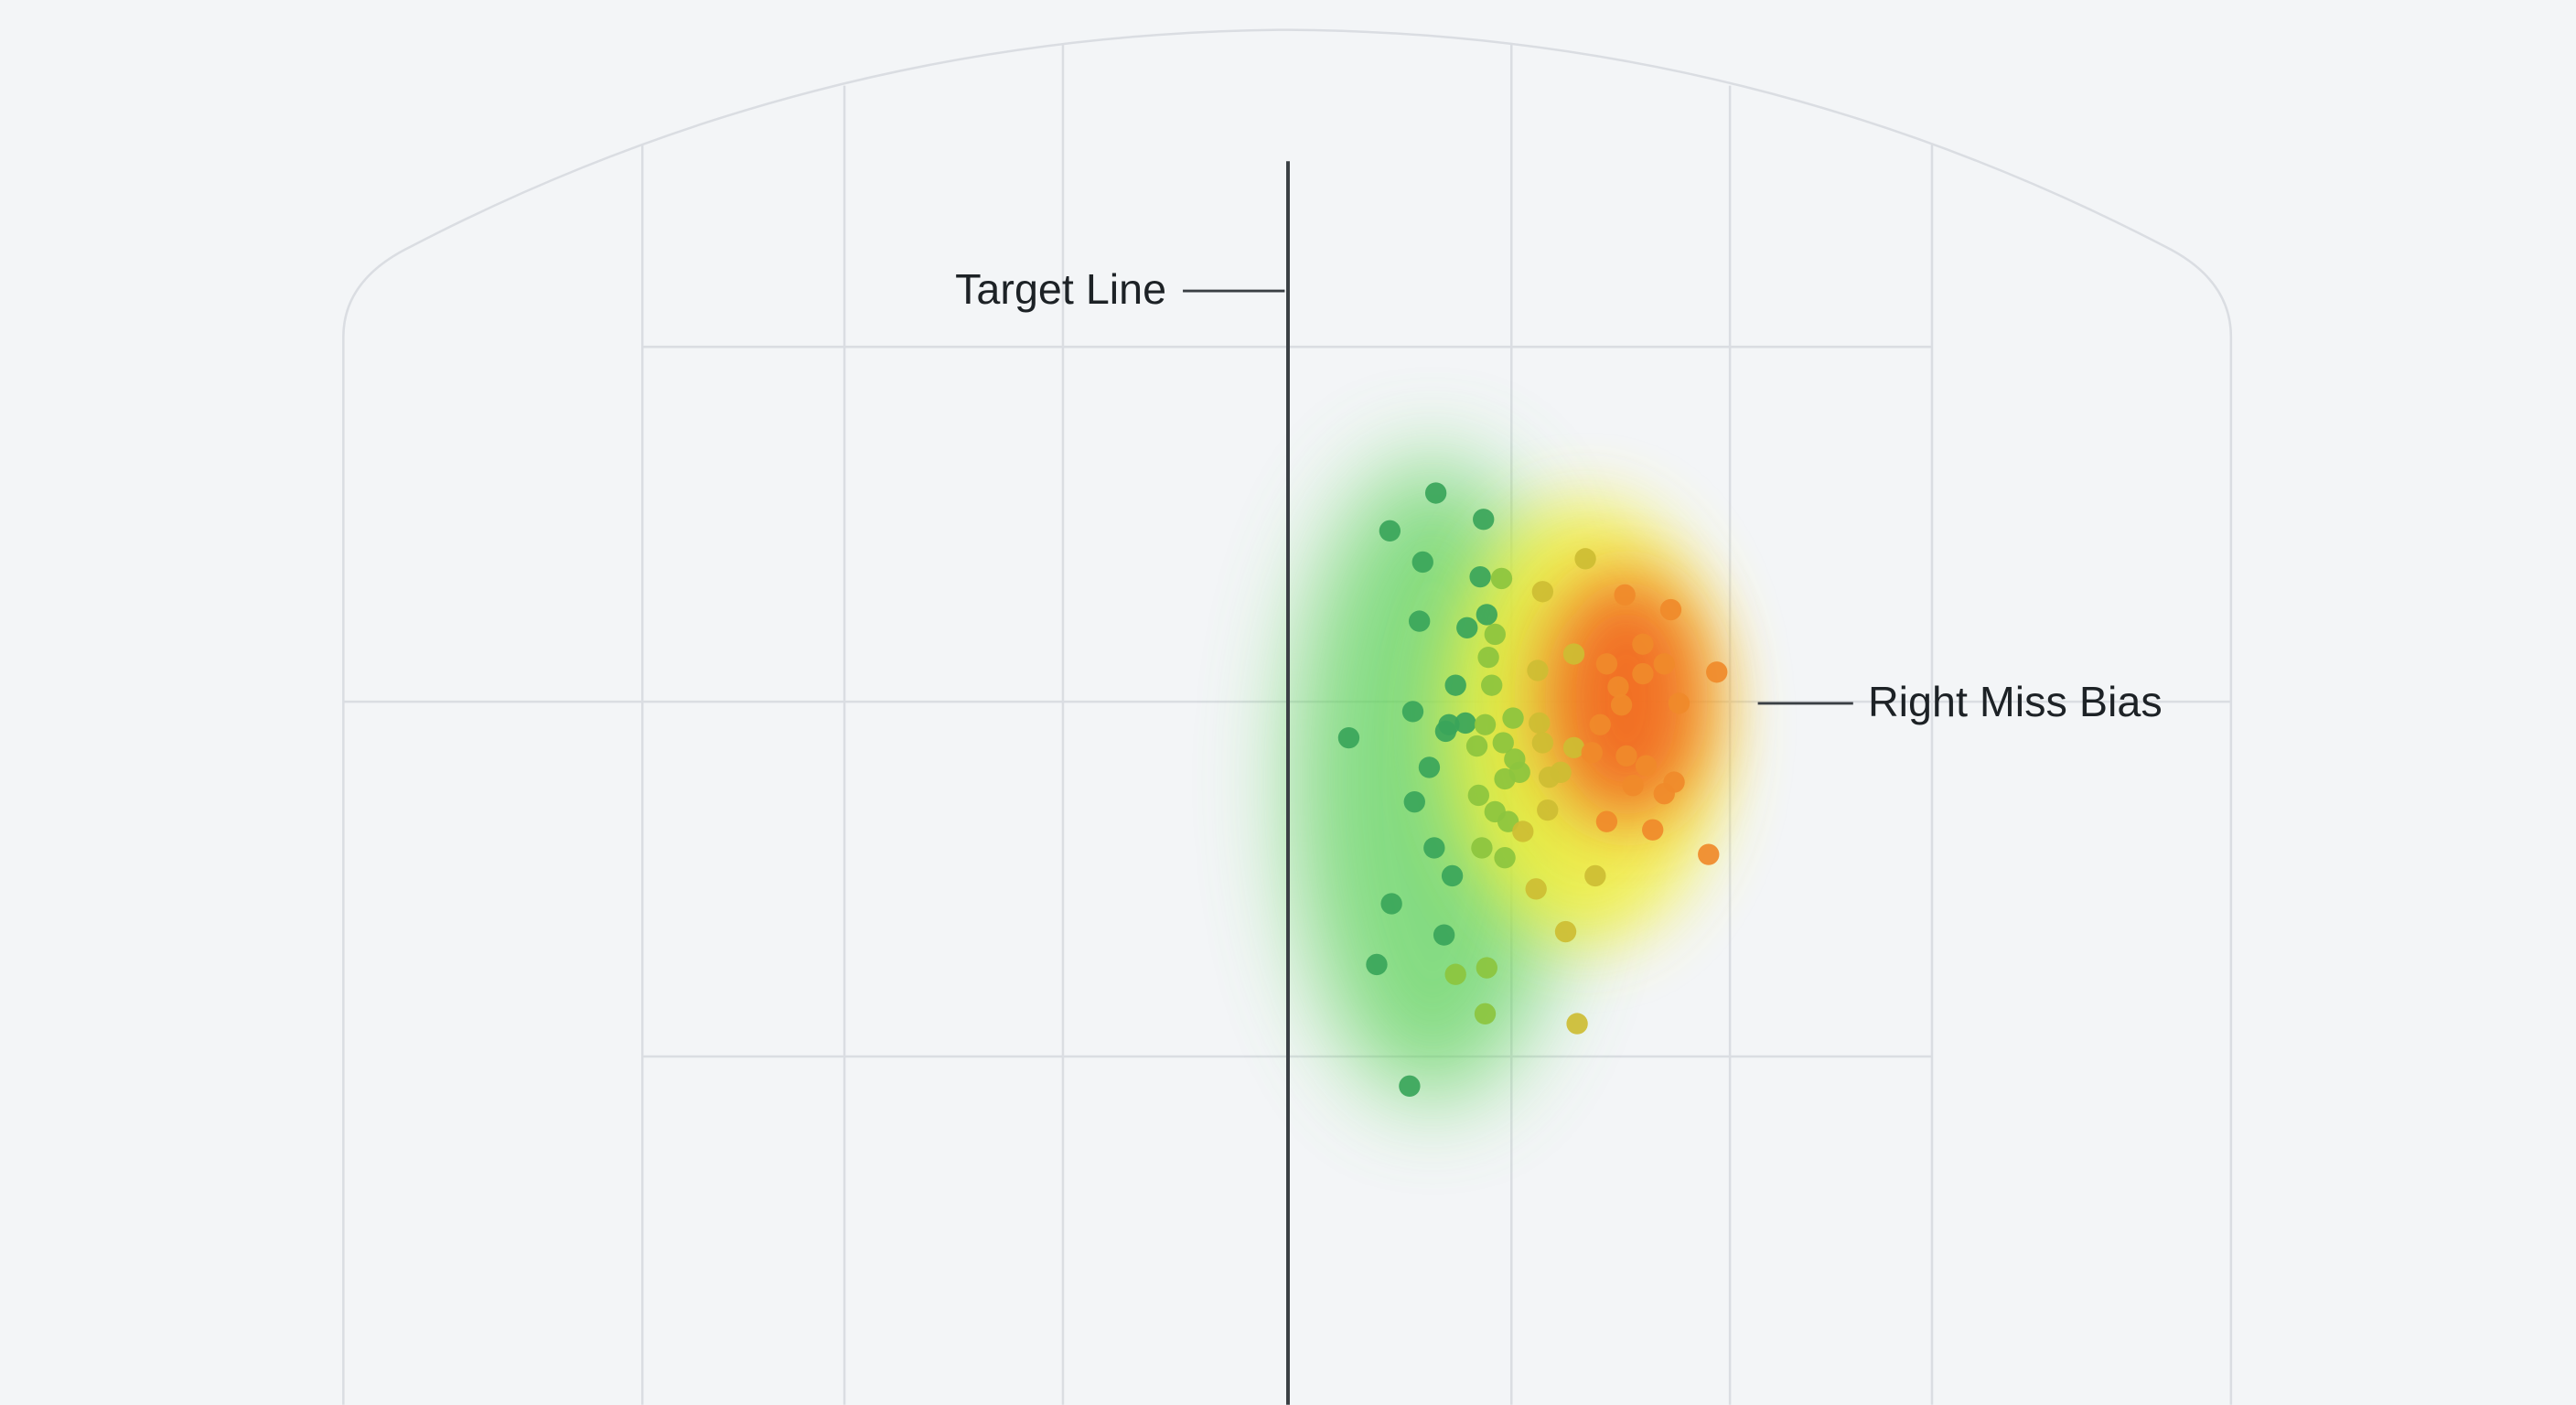  I want to click on shot-dots, so click(1533, 790).